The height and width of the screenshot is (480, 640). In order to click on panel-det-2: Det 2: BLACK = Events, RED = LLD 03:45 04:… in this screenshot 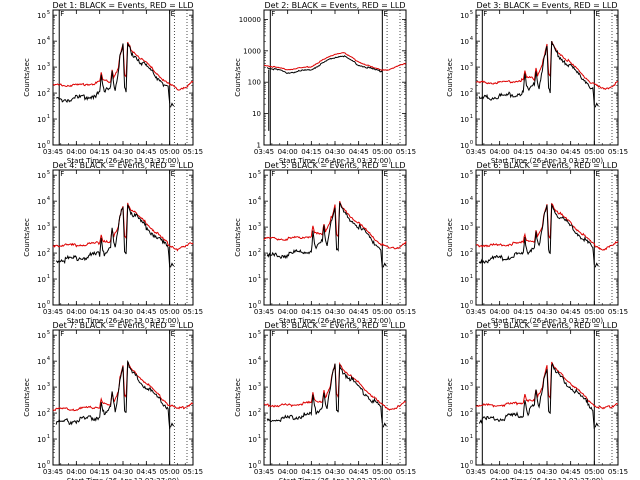, I will do `click(325, 83)`.